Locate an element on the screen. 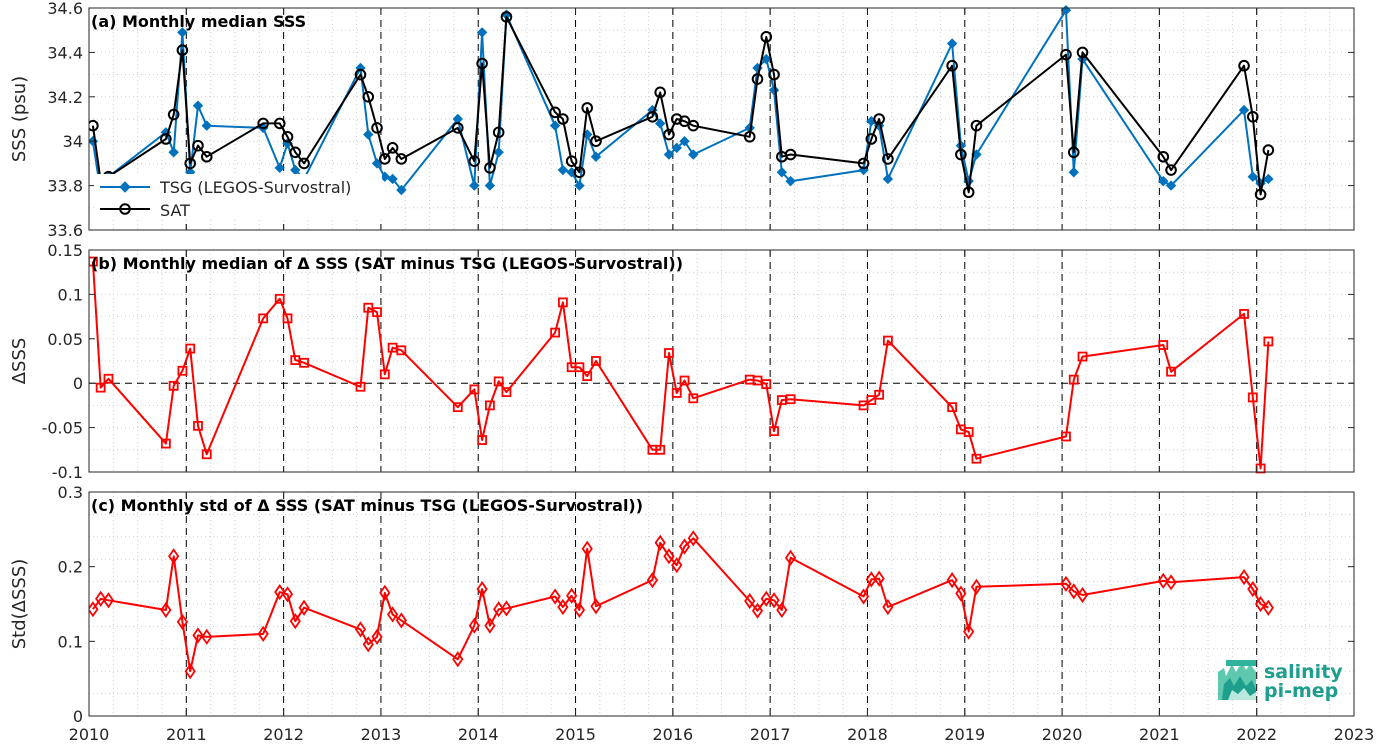 The width and height of the screenshot is (1377, 745). x-tick-label: 2019 is located at coordinates (964, 734).